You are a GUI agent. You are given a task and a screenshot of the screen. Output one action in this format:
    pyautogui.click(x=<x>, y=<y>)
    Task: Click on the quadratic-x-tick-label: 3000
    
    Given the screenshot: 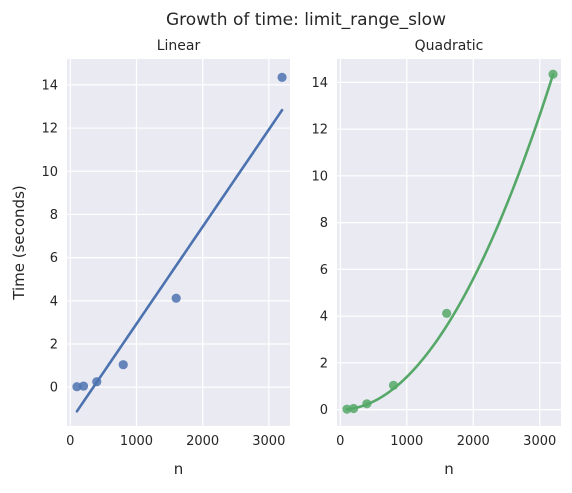 What is the action you would take?
    pyautogui.click(x=539, y=441)
    